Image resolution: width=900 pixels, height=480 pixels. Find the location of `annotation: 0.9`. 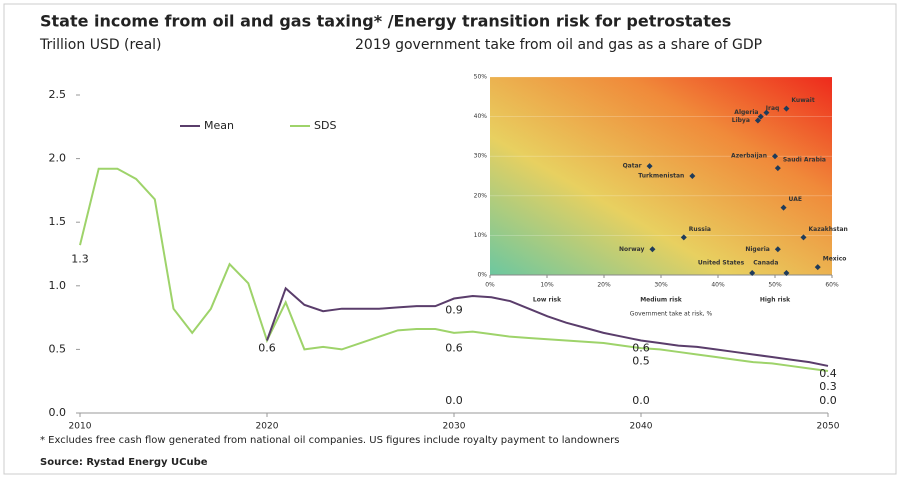

annotation: 0.9 is located at coordinates (454, 310).